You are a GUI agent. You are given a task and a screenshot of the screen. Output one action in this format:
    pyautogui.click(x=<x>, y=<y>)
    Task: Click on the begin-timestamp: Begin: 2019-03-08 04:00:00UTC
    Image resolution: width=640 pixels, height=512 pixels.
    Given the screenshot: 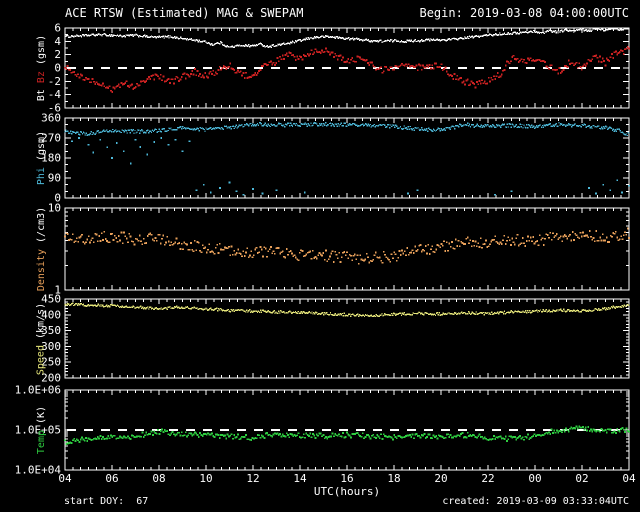 What is the action you would take?
    pyautogui.click(x=524, y=13)
    